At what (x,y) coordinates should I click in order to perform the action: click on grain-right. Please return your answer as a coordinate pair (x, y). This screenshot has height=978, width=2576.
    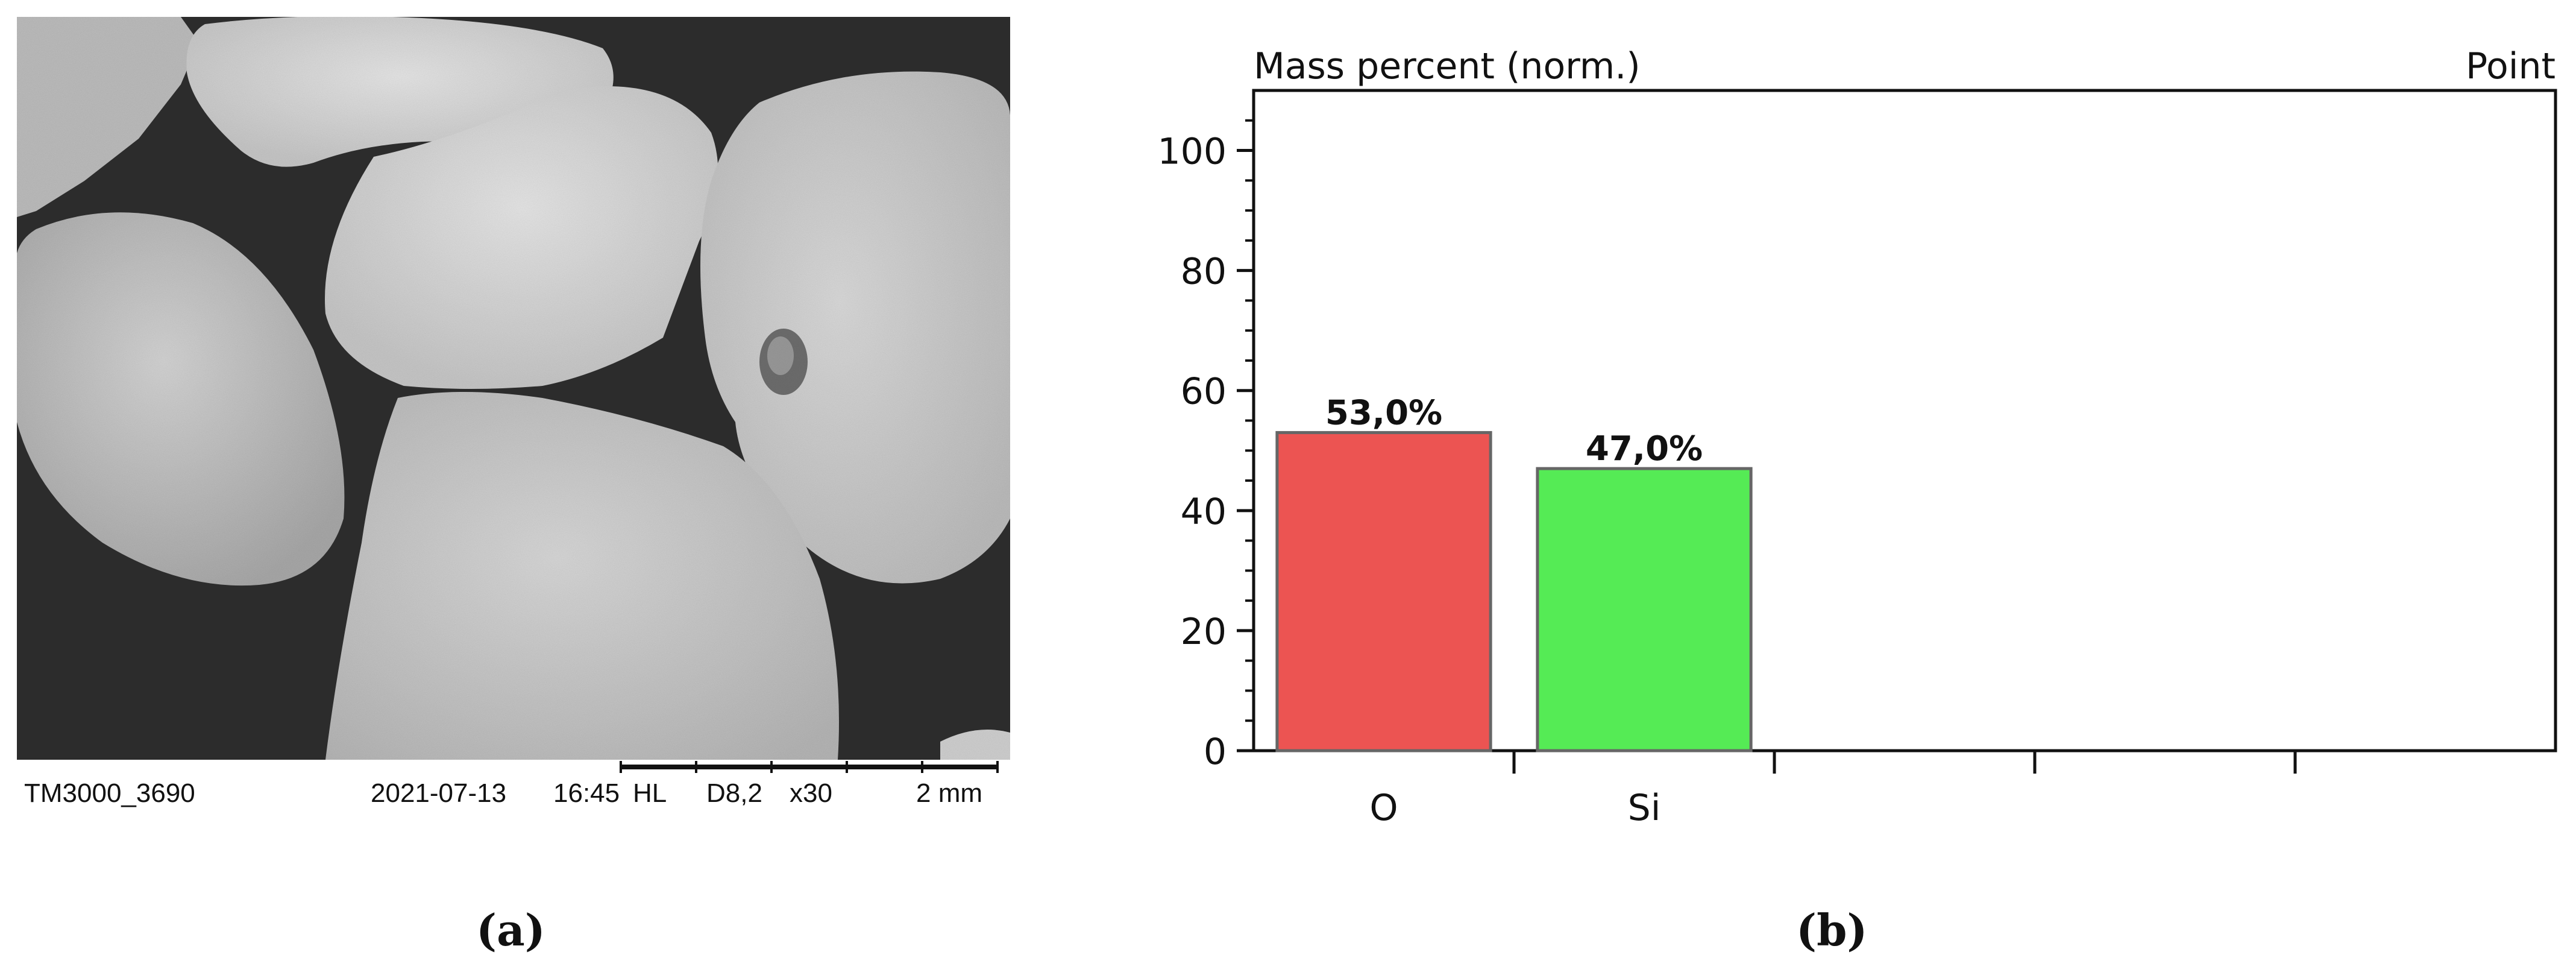
    Looking at the image, I should click on (855, 328).